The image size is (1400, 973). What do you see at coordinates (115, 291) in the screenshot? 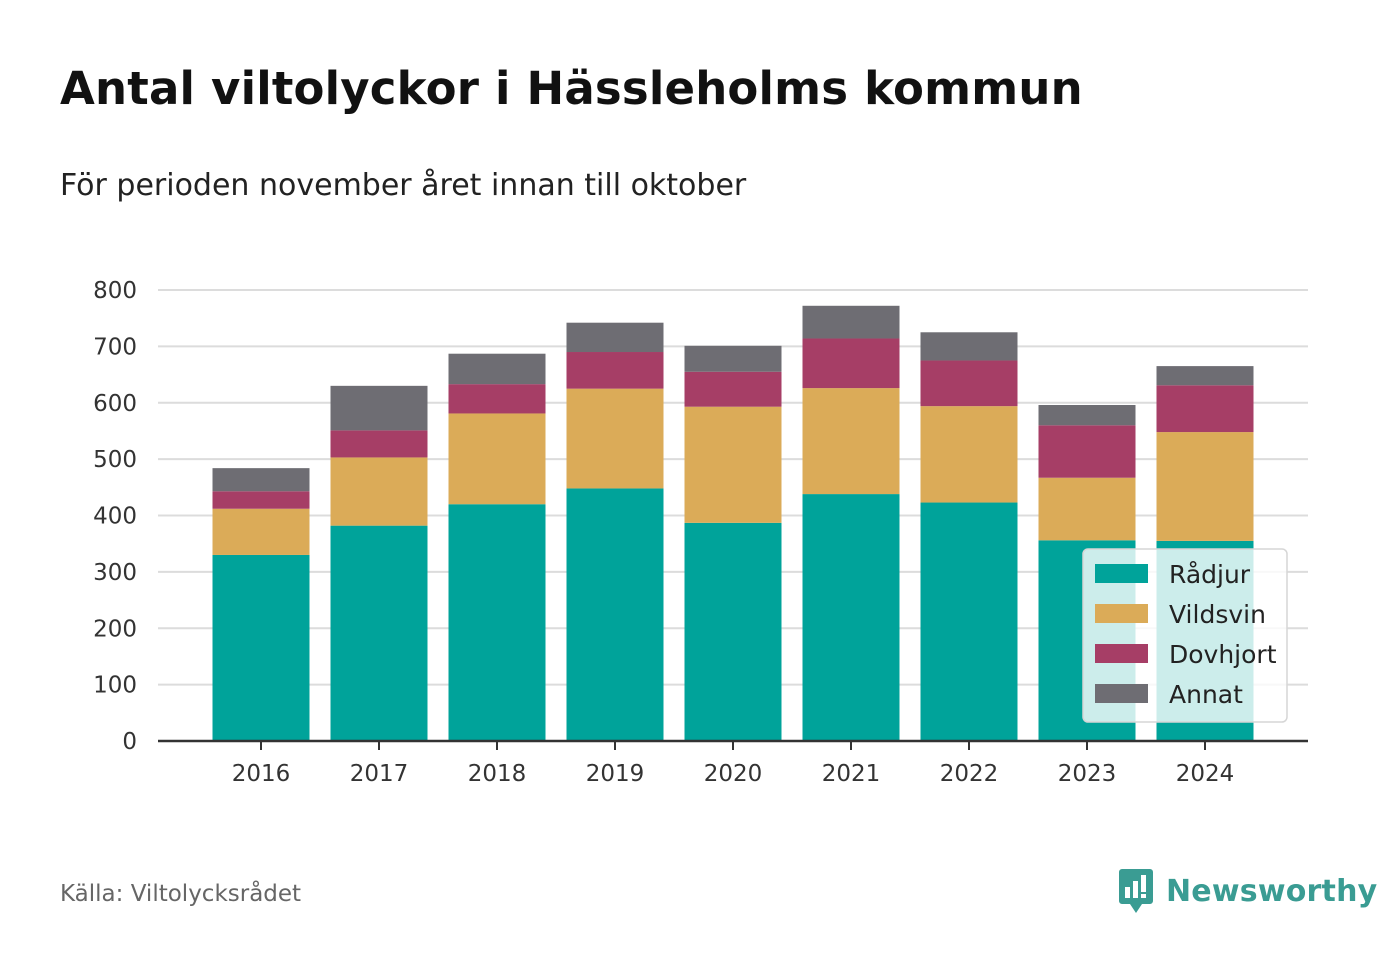
I see `y-tick-label: 800` at bounding box center [115, 291].